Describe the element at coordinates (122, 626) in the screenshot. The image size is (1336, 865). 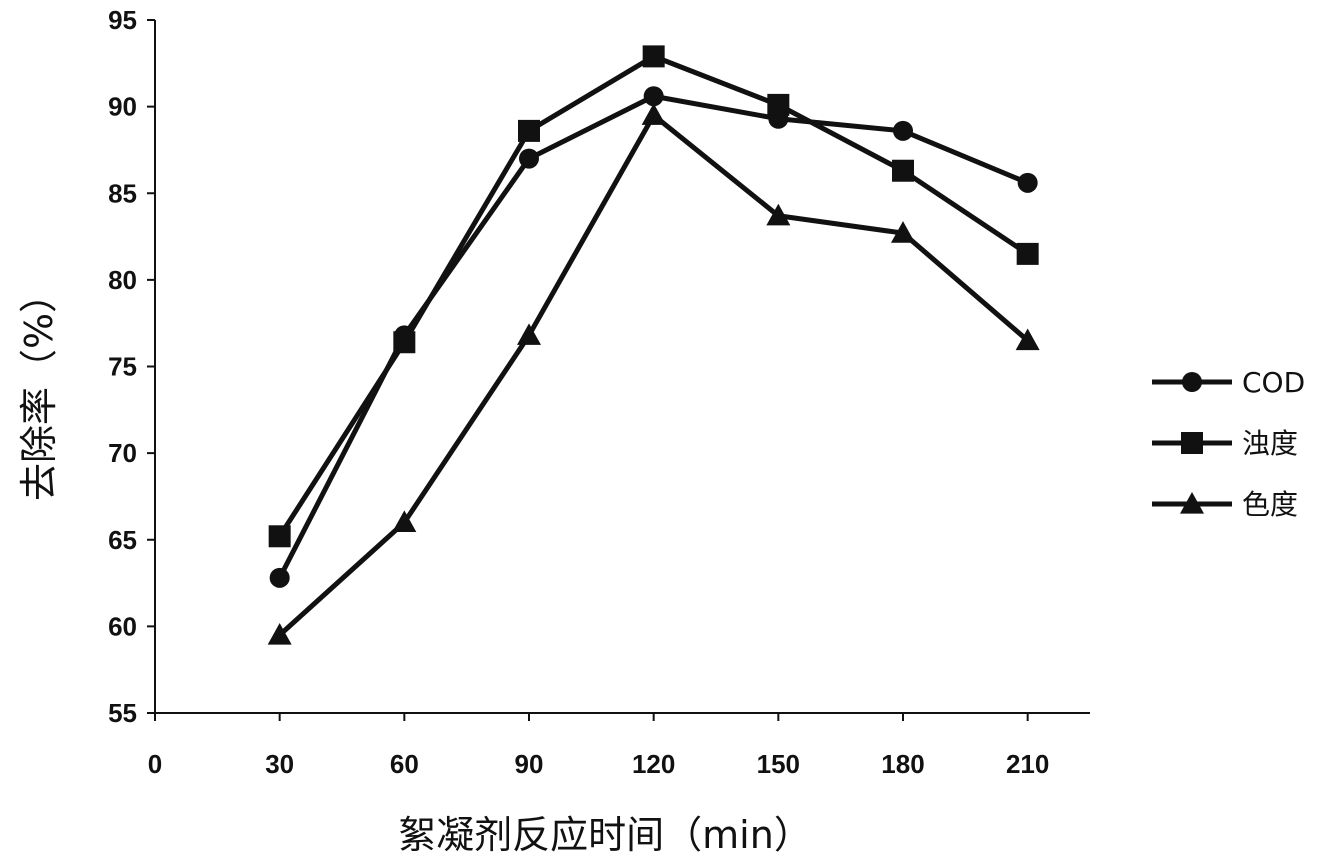
I see `y-tick-label: 60` at that location.